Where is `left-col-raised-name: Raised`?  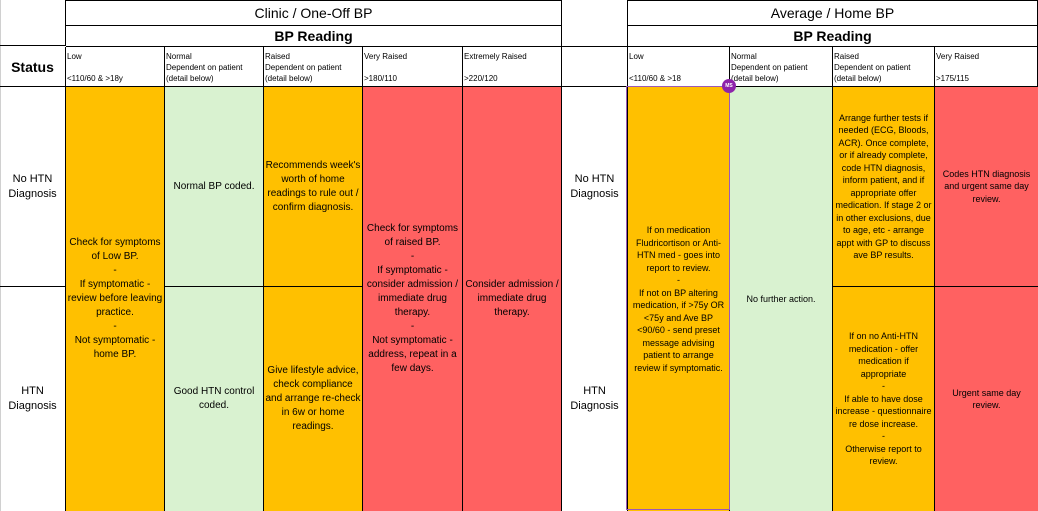 left-col-raised-name: Raised is located at coordinates (277, 56).